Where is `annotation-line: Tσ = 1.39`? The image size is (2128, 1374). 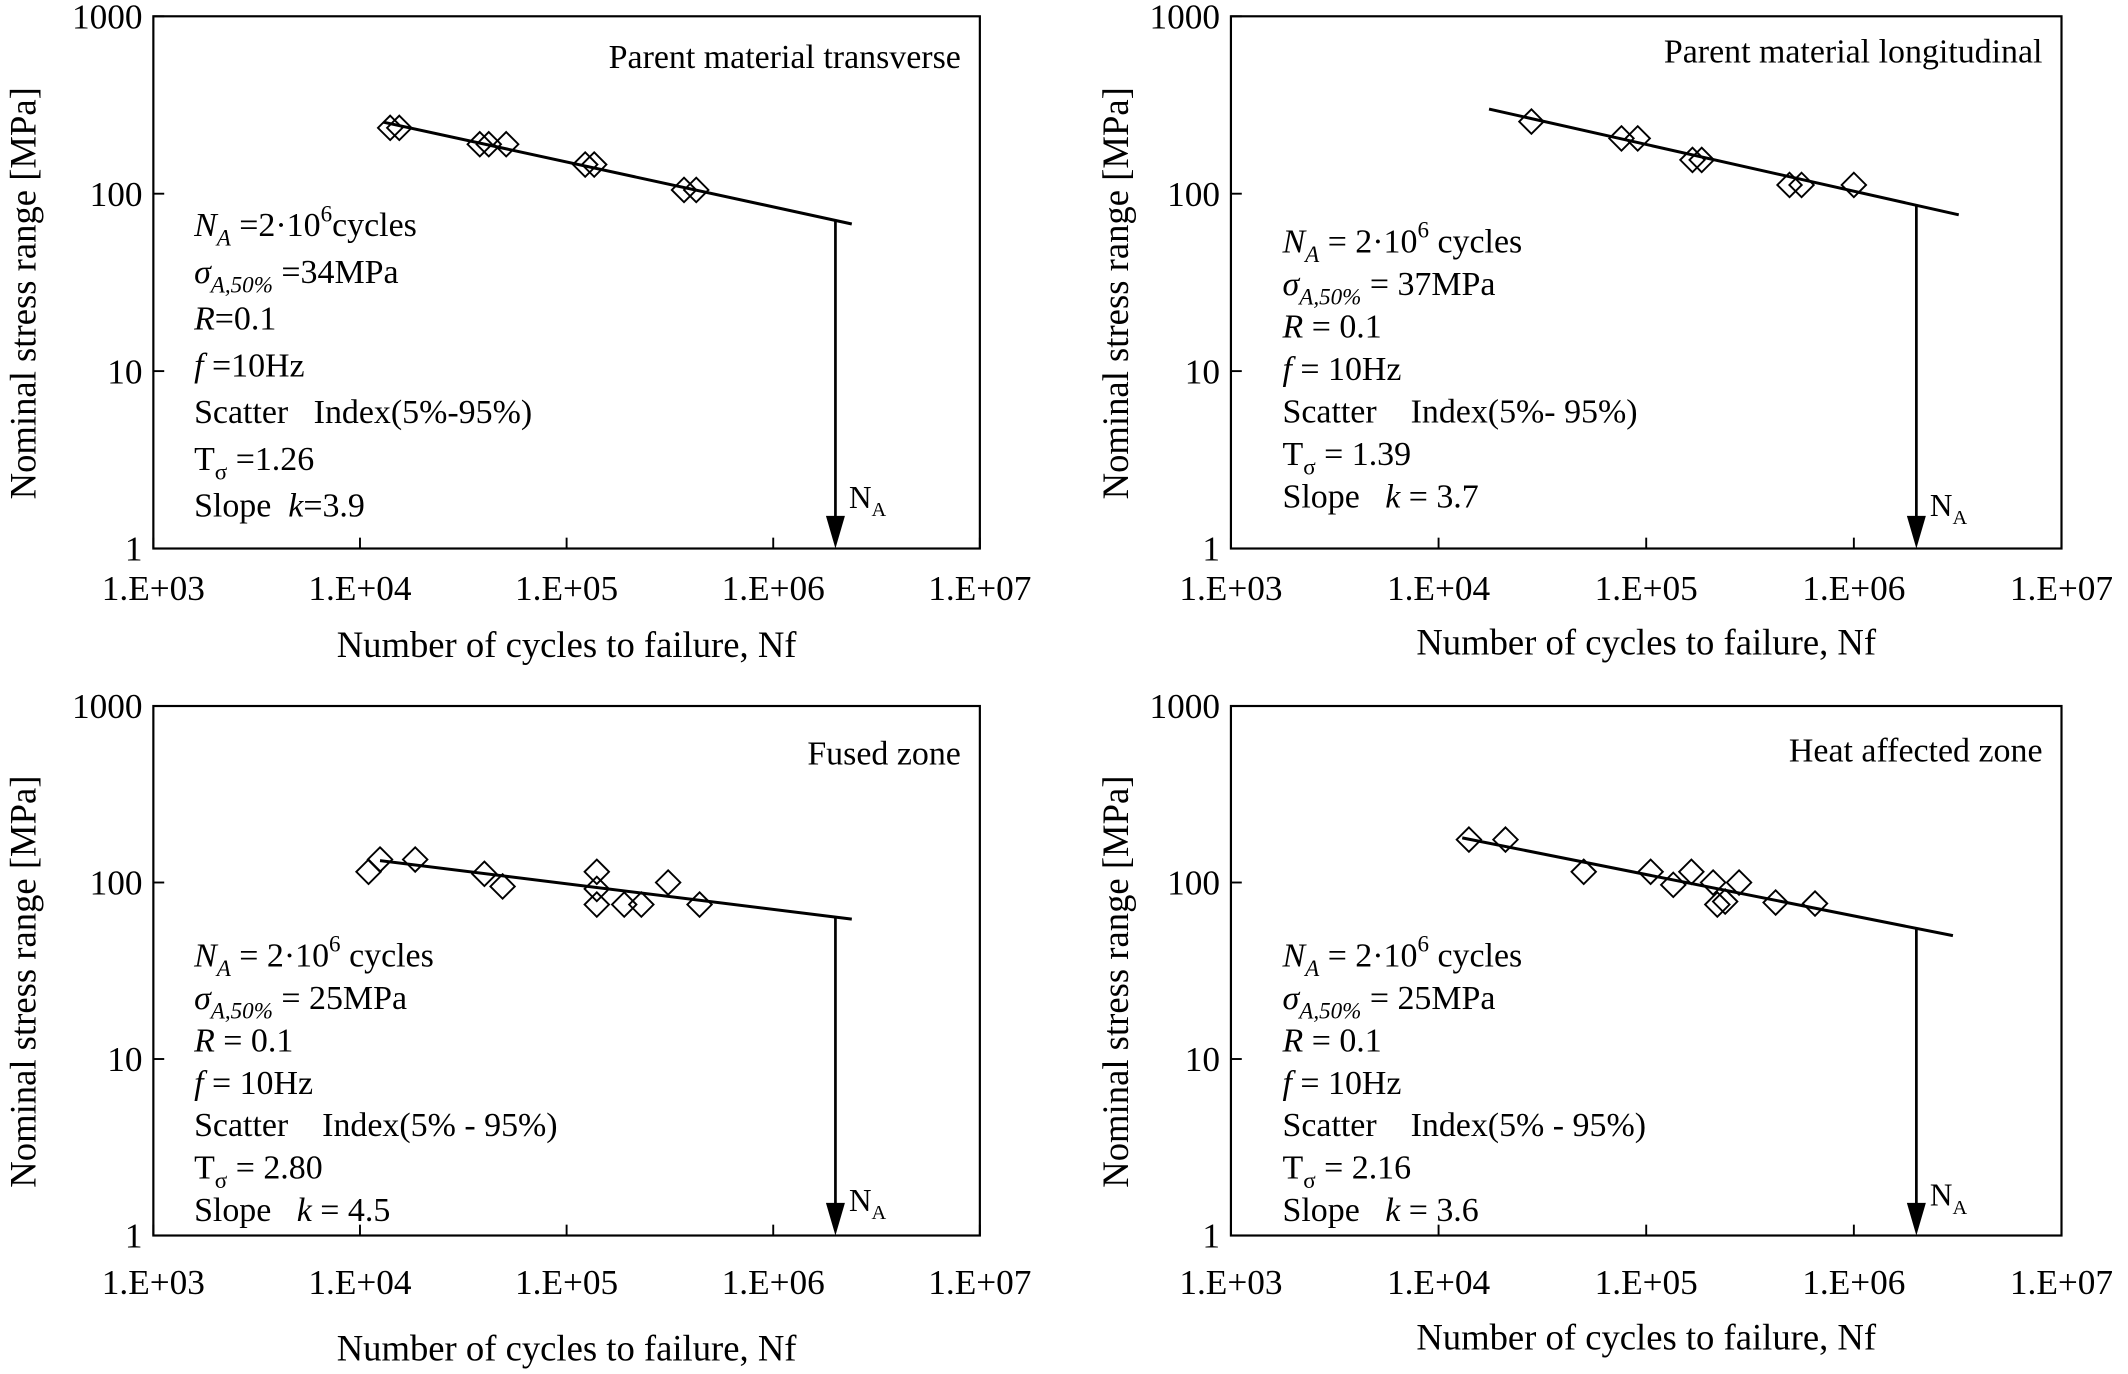
annotation-line: Tσ = 1.39 is located at coordinates (1347, 458).